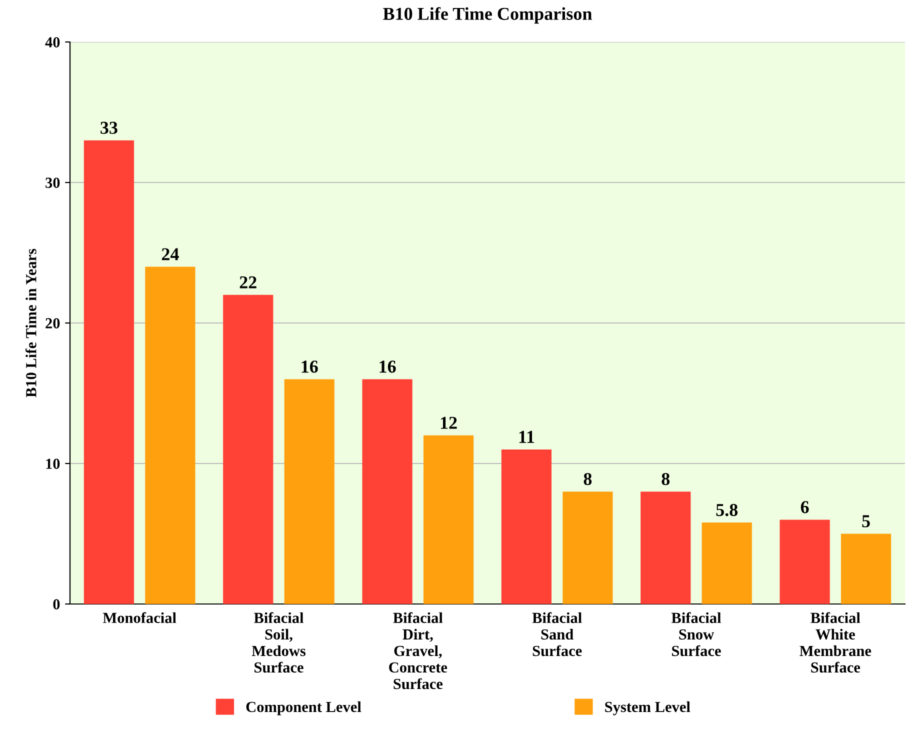 Image resolution: width=907 pixels, height=729 pixels. I want to click on data-label: 24, so click(170, 254).